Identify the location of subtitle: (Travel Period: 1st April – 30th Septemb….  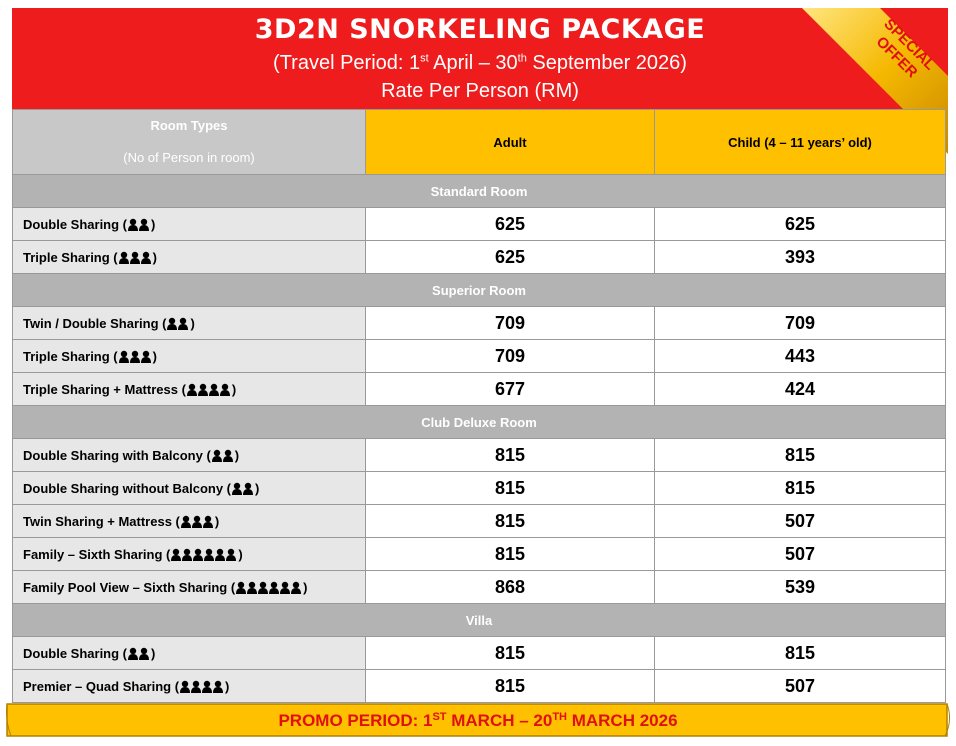
(480, 63).